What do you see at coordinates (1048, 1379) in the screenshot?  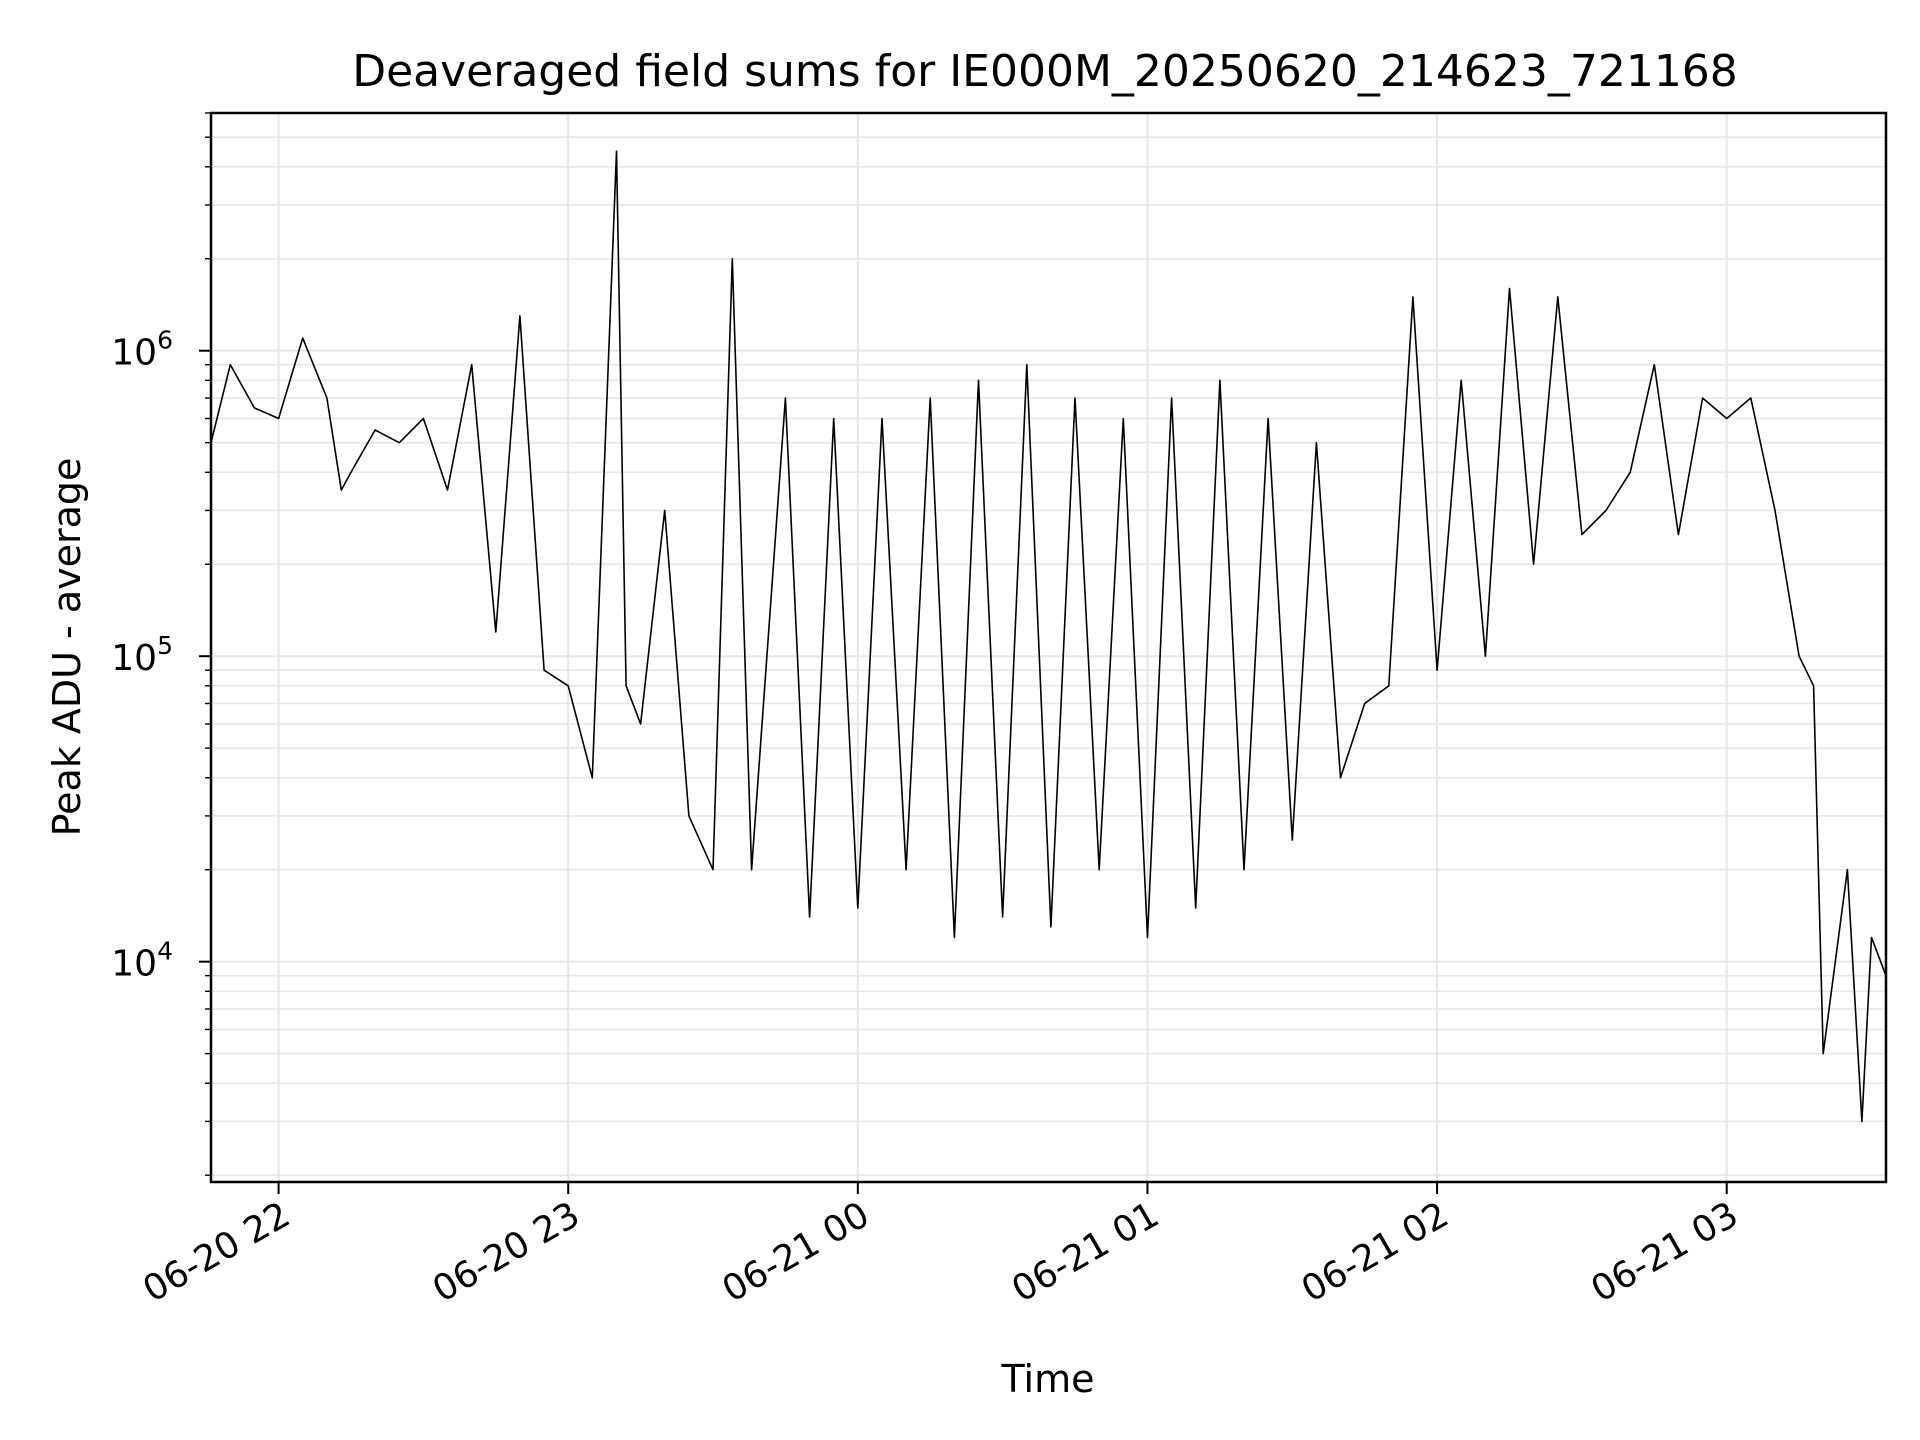 I see `x-axis-label: Time` at bounding box center [1048, 1379].